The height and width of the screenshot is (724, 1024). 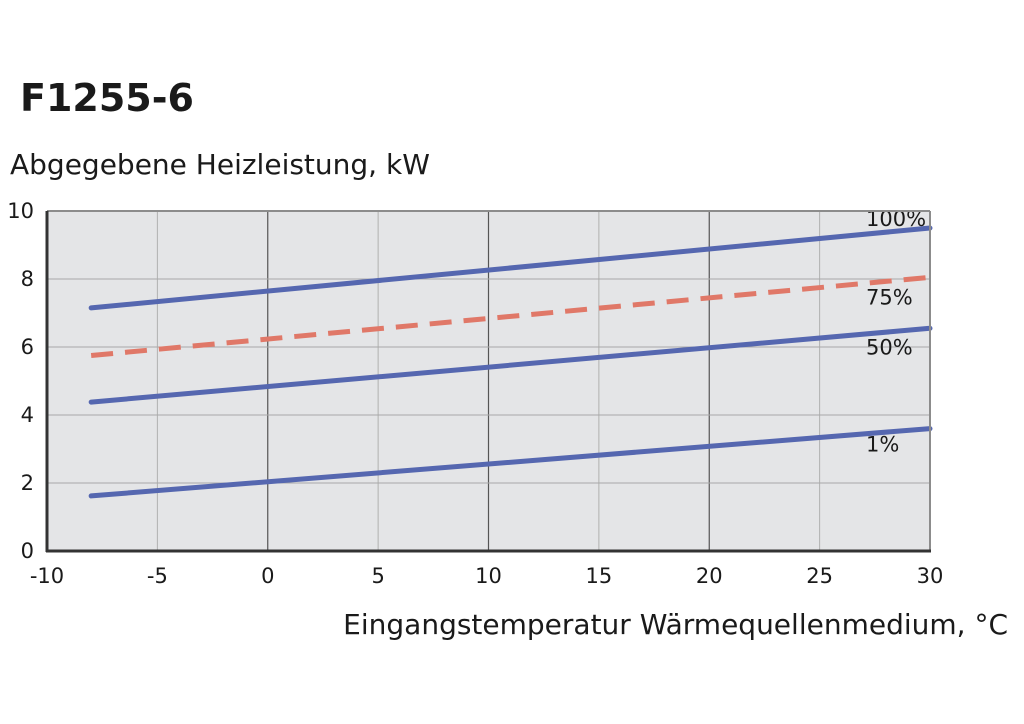 I want to click on y-axis-label: Abgegebene Heizleistung, kW, so click(x=220, y=164).